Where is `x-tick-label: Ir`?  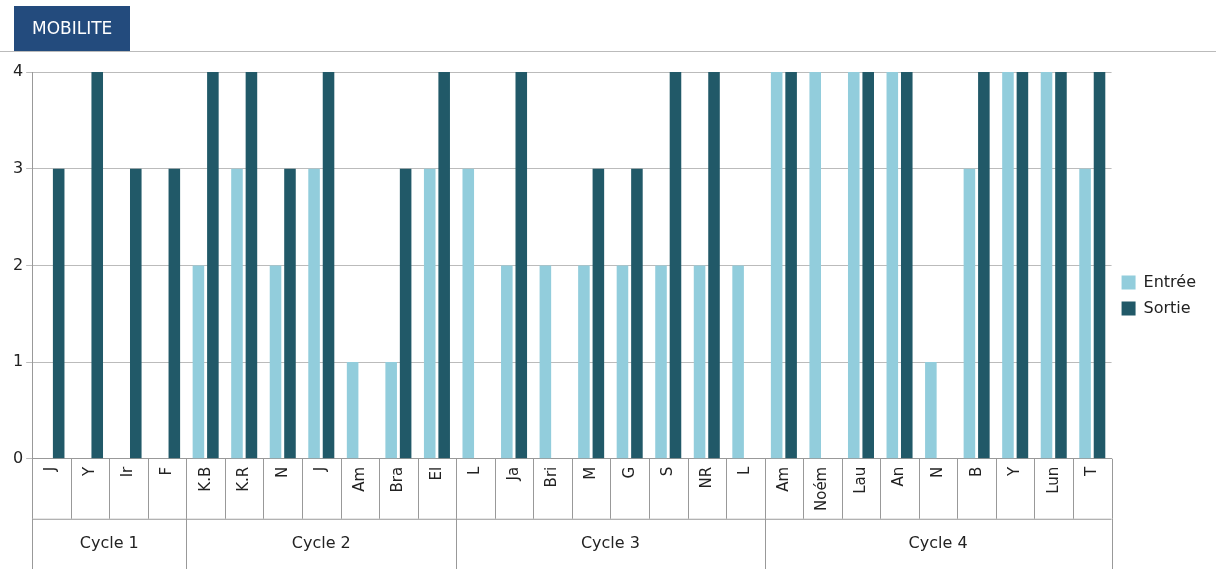
x-tick-label: Ir is located at coordinates (127, 471).